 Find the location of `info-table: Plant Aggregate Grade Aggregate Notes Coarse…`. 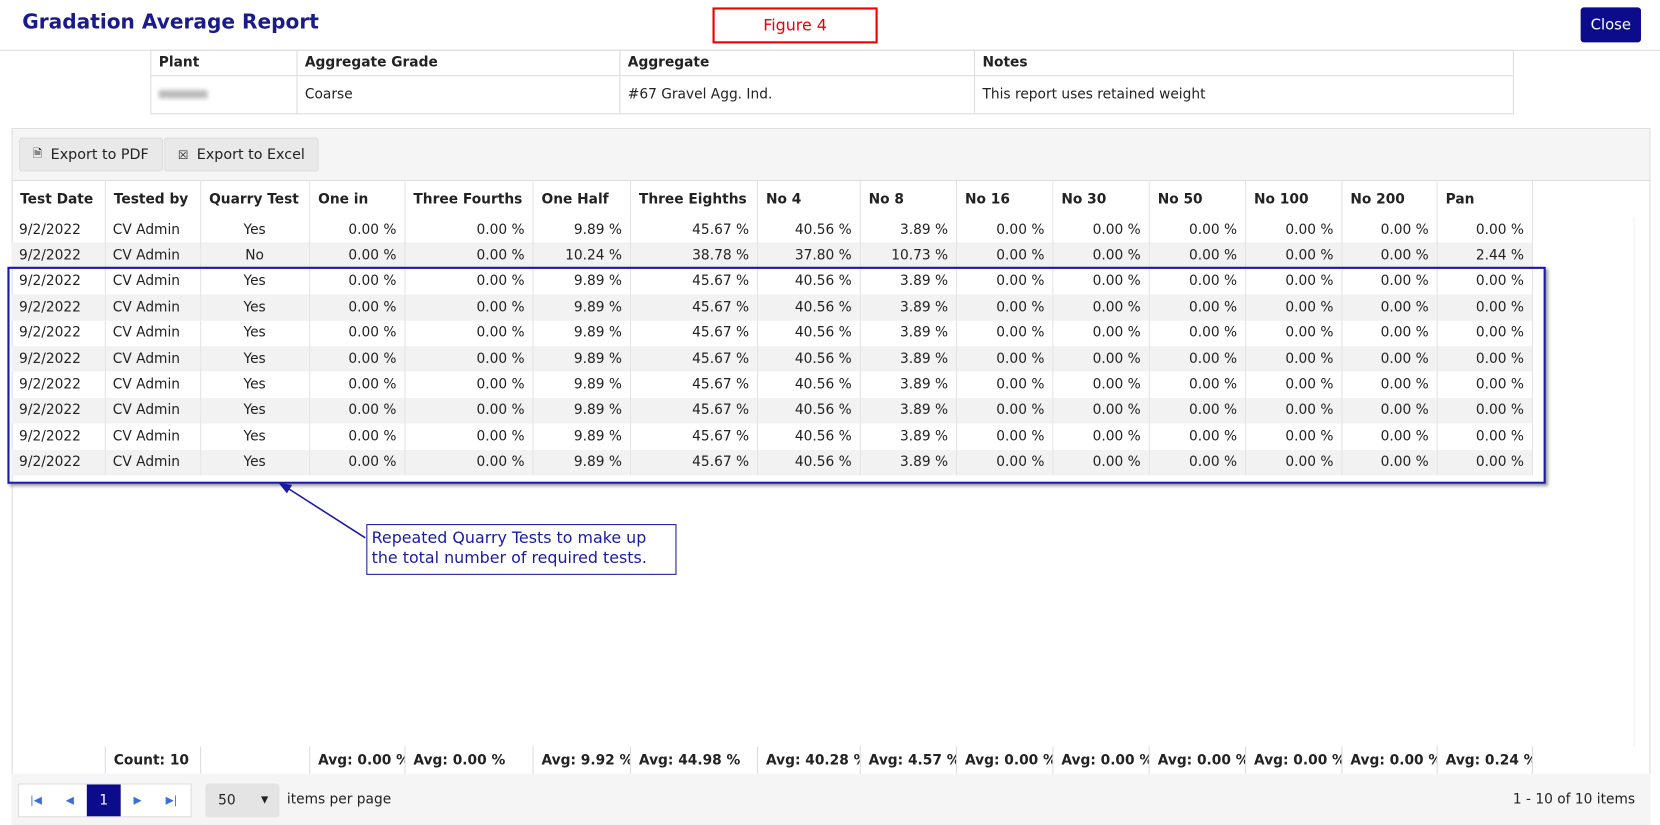

info-table: Plant Aggregate Grade Aggregate Notes Coarse… is located at coordinates (832, 82).